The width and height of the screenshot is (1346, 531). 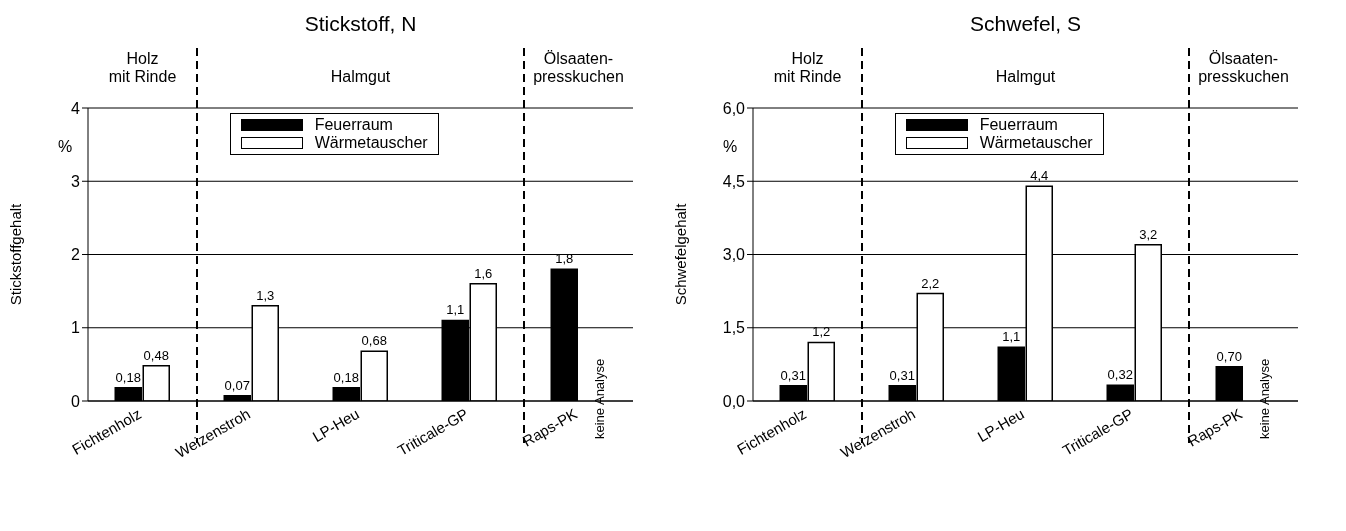 What do you see at coordinates (1148, 234) in the screenshot?
I see `data-label: 3,2` at bounding box center [1148, 234].